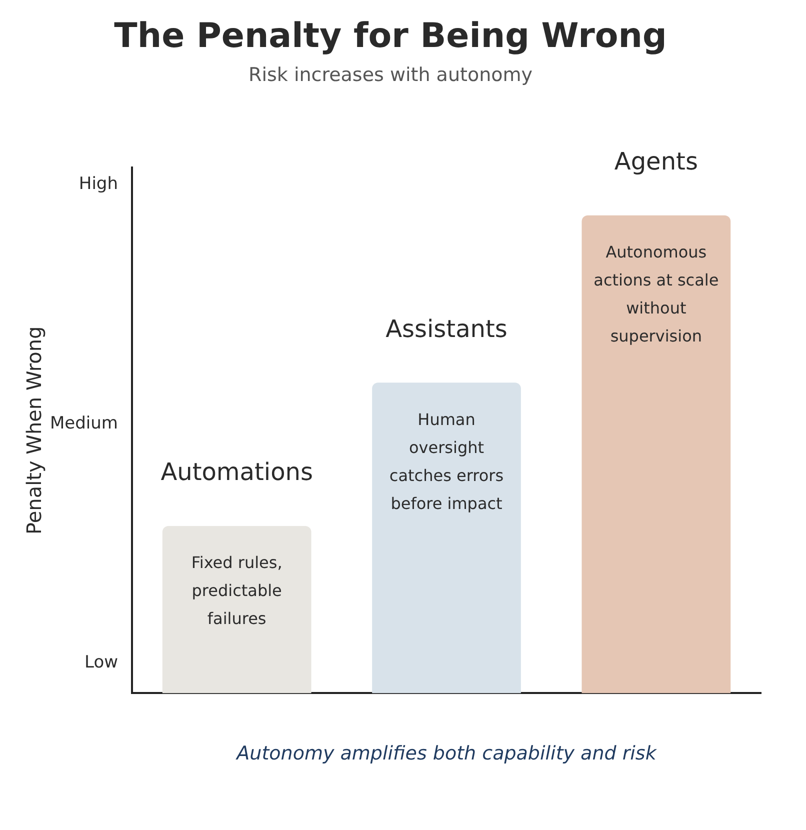  I want to click on x-tick-label: Agents, so click(656, 162).